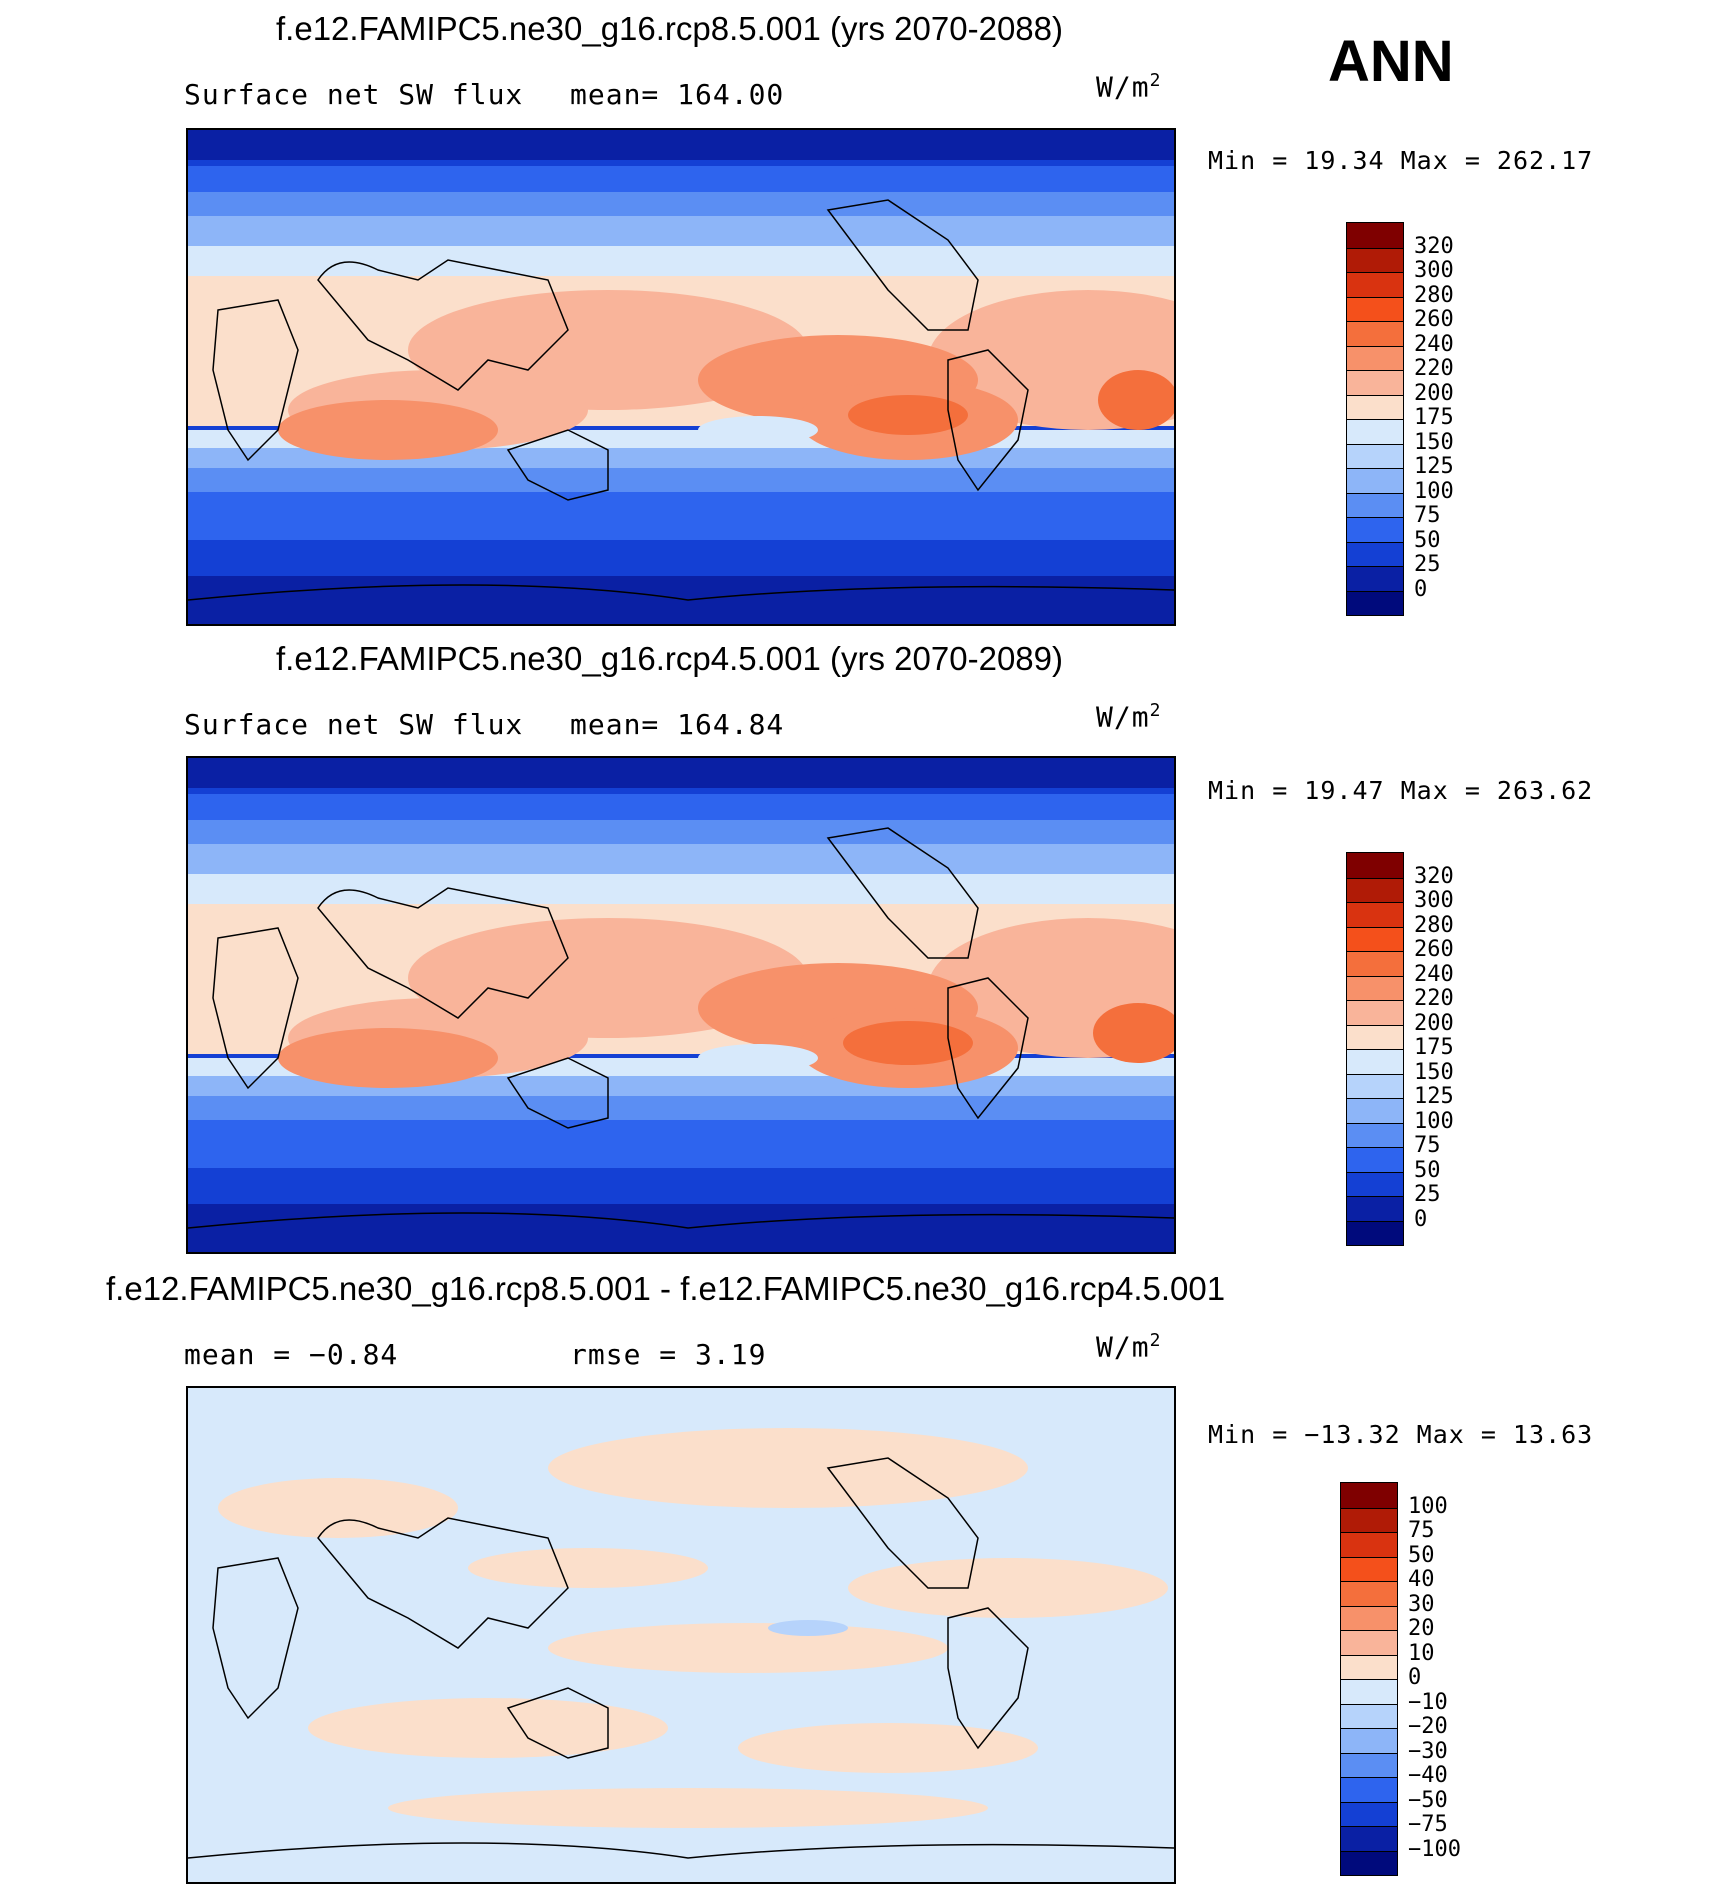  Describe the element at coordinates (1401, 790) in the screenshot. I see `minmax-label: Min = 19.47 Max = 263.62` at that location.